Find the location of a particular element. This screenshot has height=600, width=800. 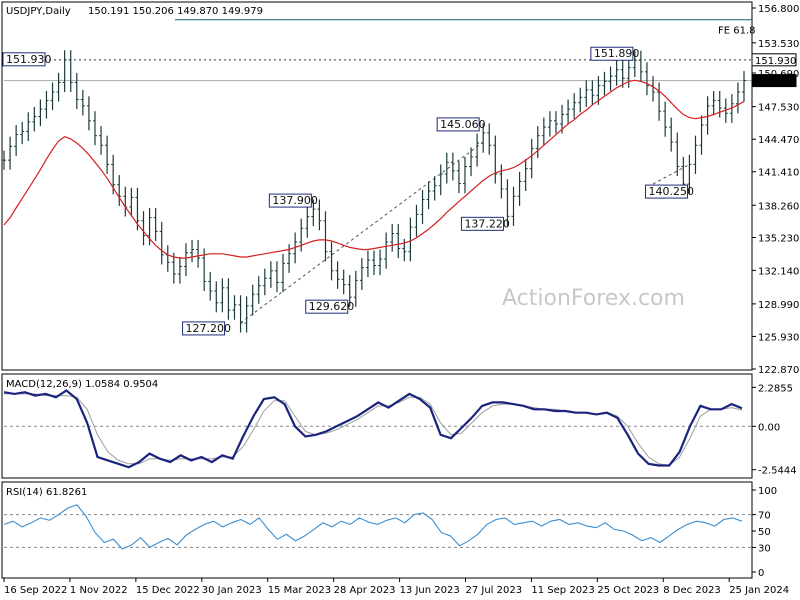

date-tick-label: 11 Sep 2023 is located at coordinates (562, 590).